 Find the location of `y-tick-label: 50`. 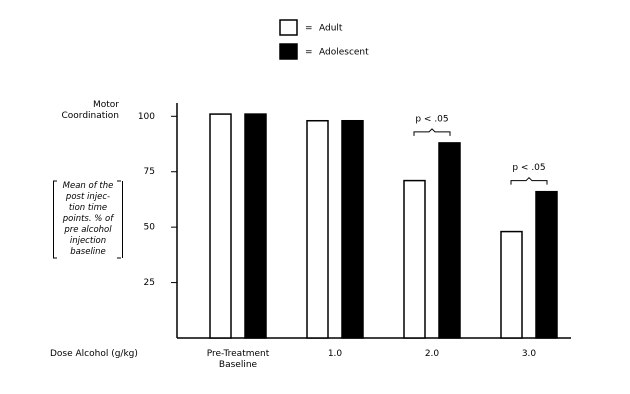

y-tick-label: 50 is located at coordinates (150, 228).